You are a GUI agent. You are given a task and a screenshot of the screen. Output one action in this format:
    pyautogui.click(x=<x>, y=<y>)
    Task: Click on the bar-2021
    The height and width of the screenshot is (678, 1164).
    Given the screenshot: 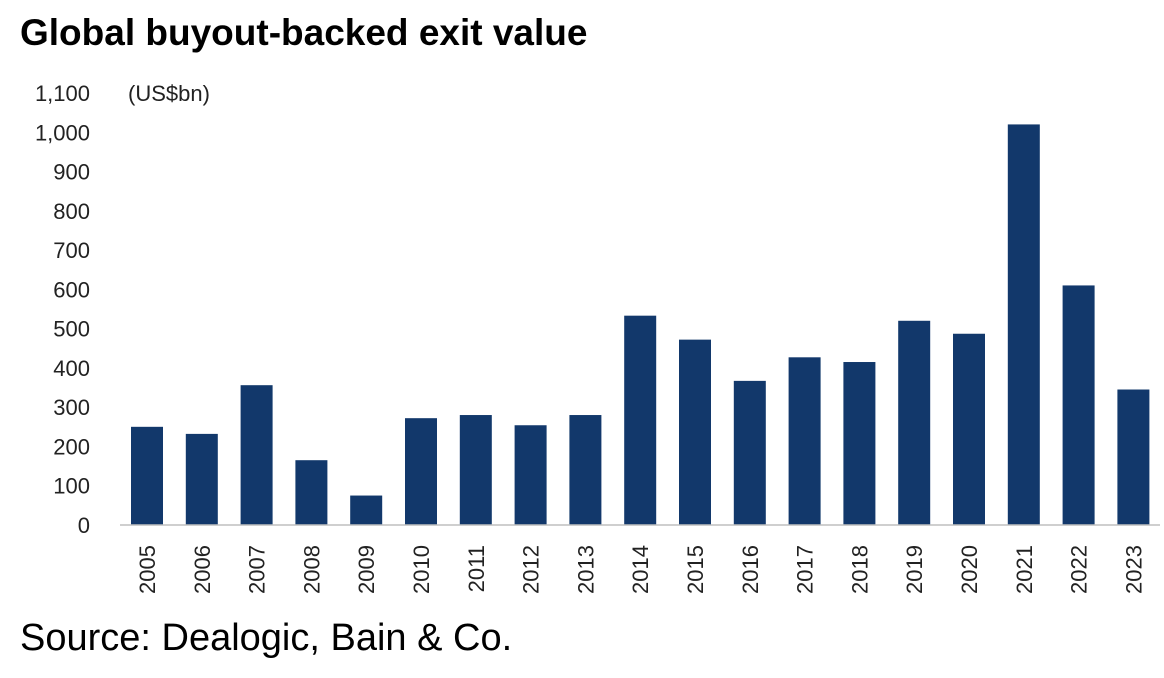 What is the action you would take?
    pyautogui.click(x=1023, y=324)
    